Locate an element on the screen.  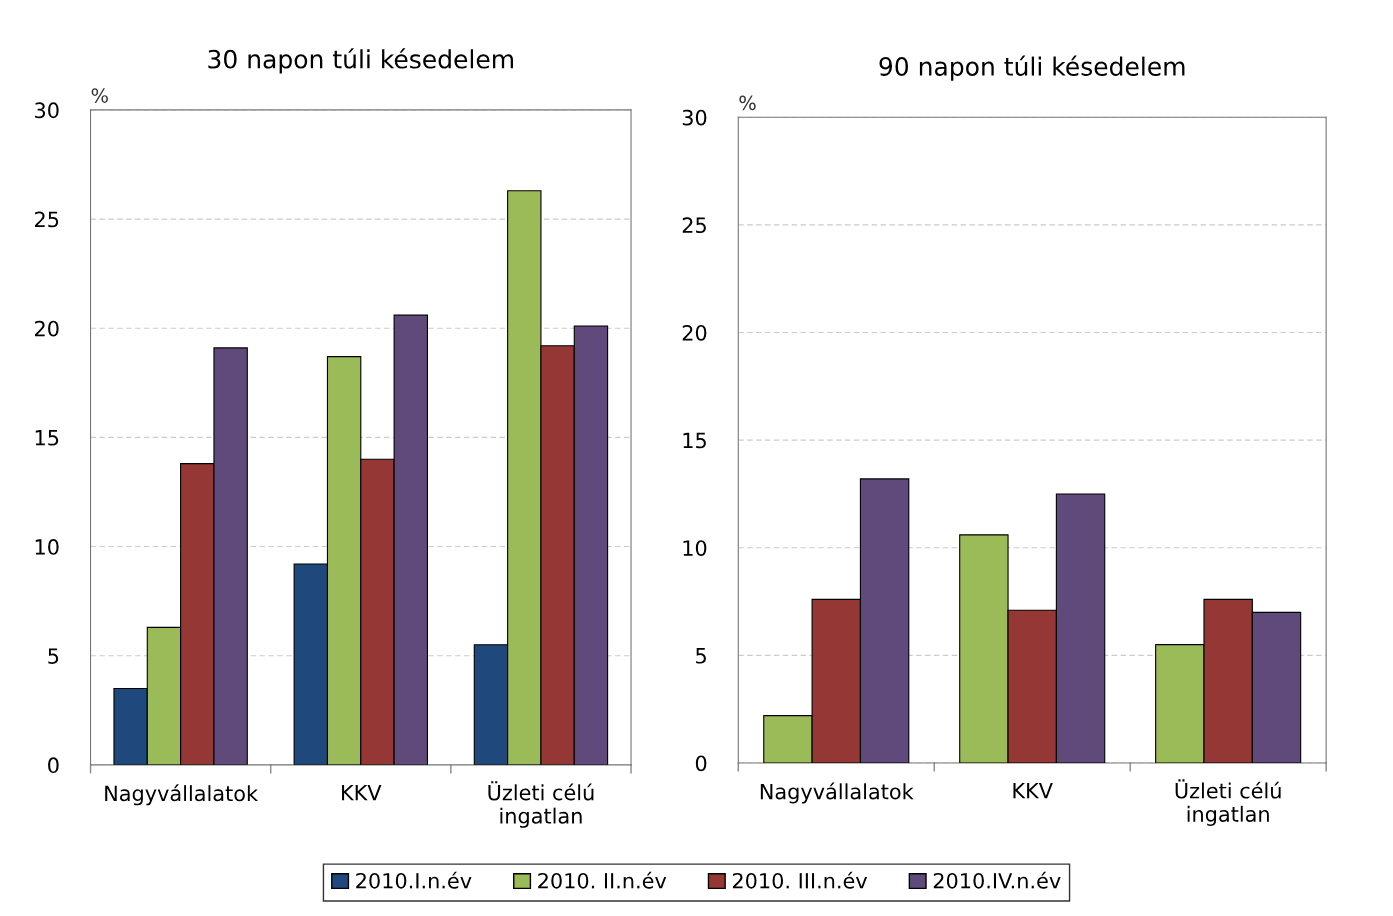
chart-title: 30 napon túli késedelem is located at coordinates (360, 61).